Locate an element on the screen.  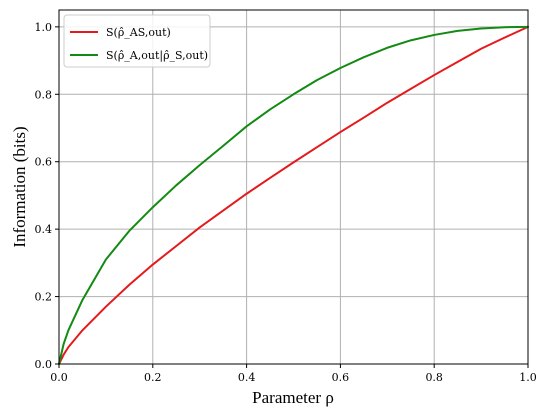
legend-label-1: S(ρ̂_A,out|ρ̂_S,out) is located at coordinates (157, 56).